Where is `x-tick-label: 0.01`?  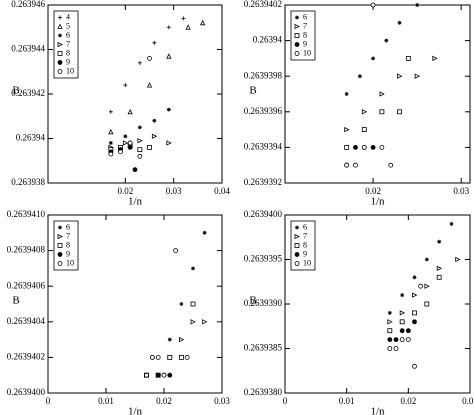
x-tick-label: 0.01 is located at coordinates (347, 401).